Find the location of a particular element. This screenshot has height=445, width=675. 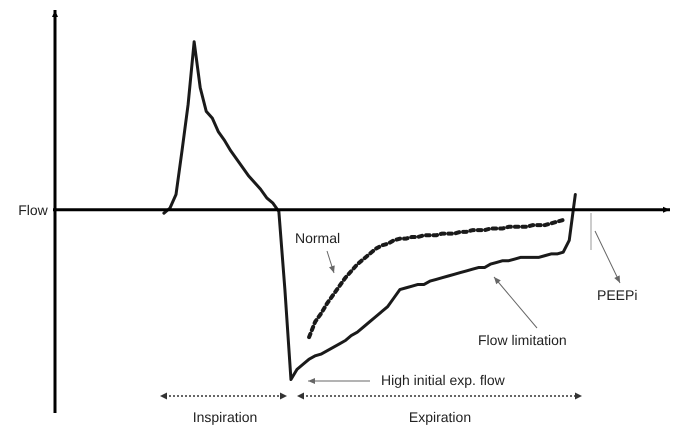

text: Inspiration is located at coordinates (225, 417).